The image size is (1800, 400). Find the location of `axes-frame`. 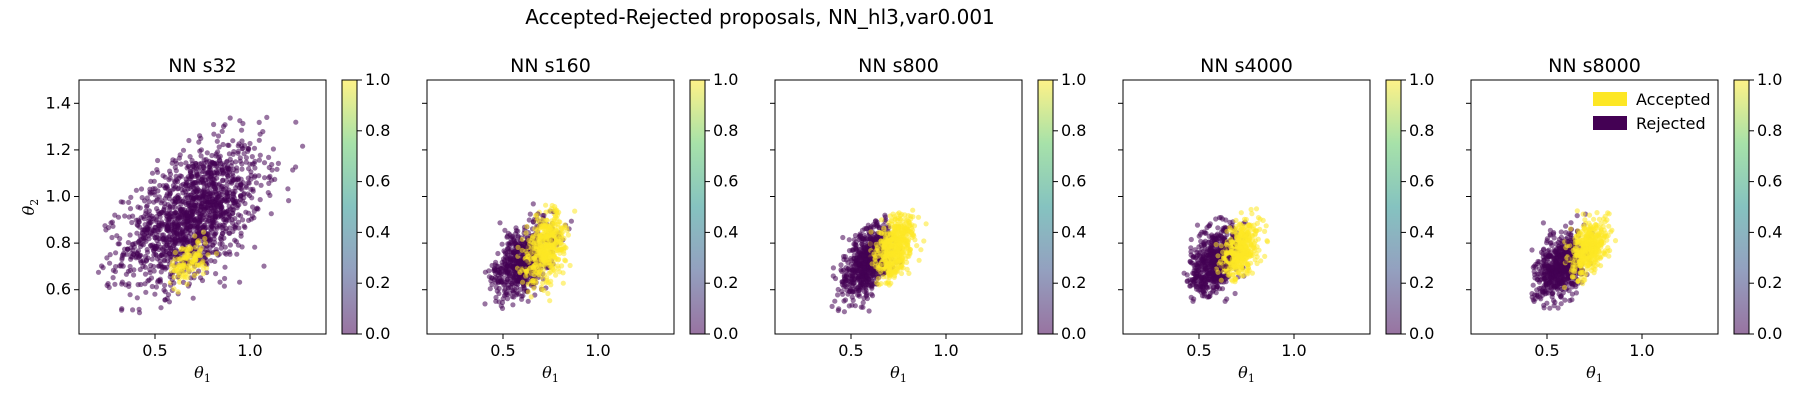

axes-frame is located at coordinates (202, 207).